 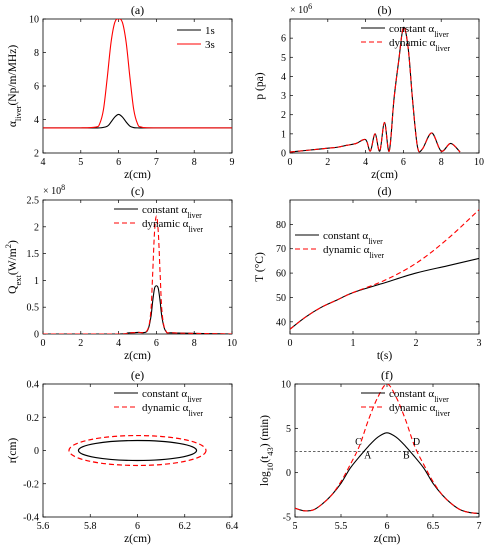 I want to click on y-tick-label: 1.5, so click(x=33, y=254).